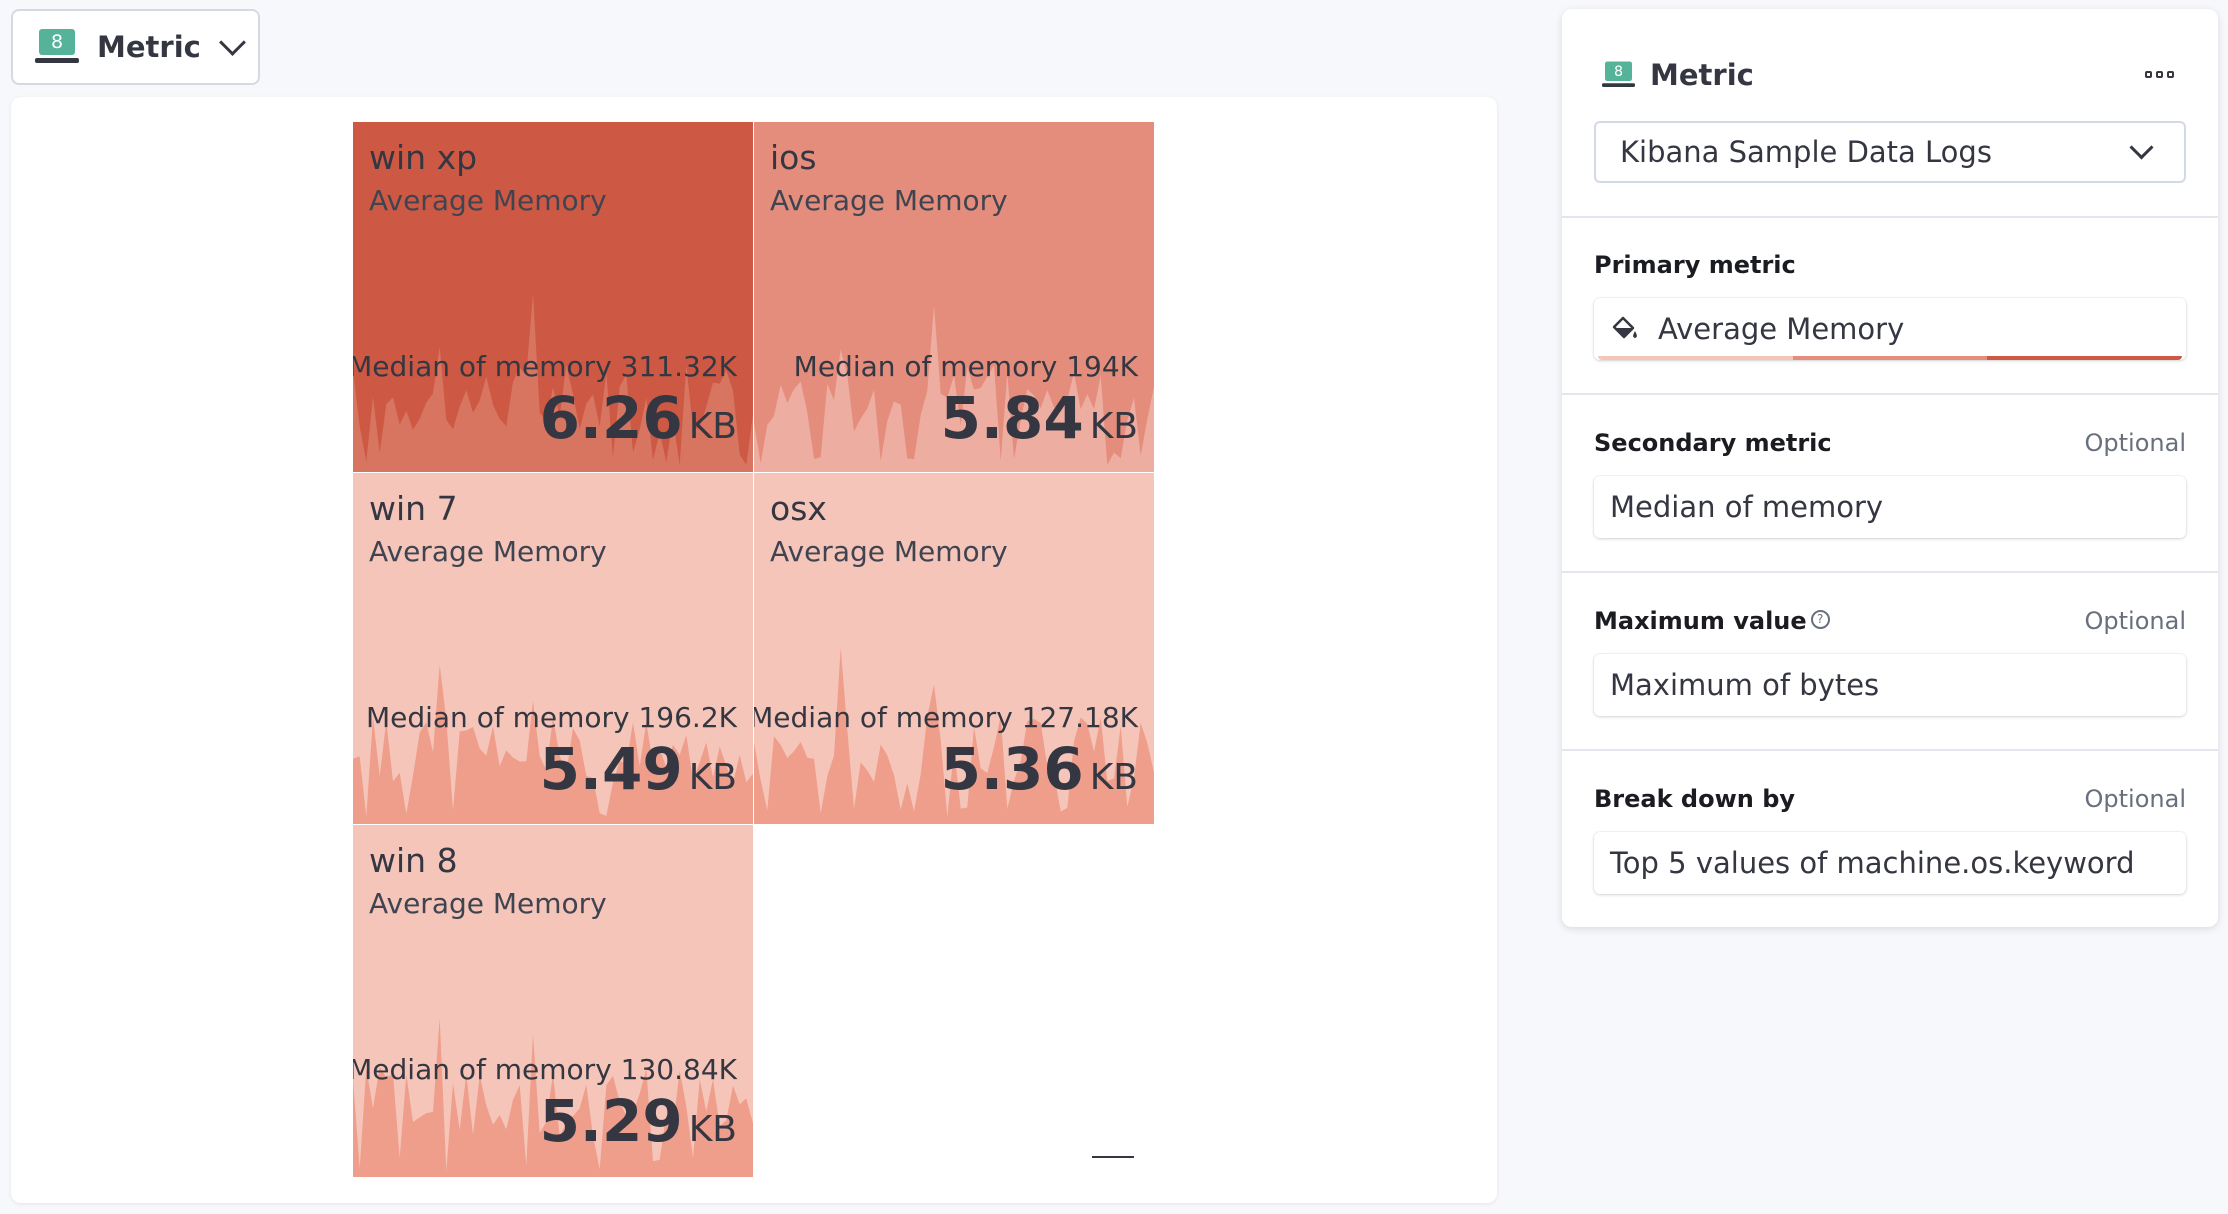 The image size is (2228, 1214). I want to click on layer-title: Metric, so click(1702, 75).